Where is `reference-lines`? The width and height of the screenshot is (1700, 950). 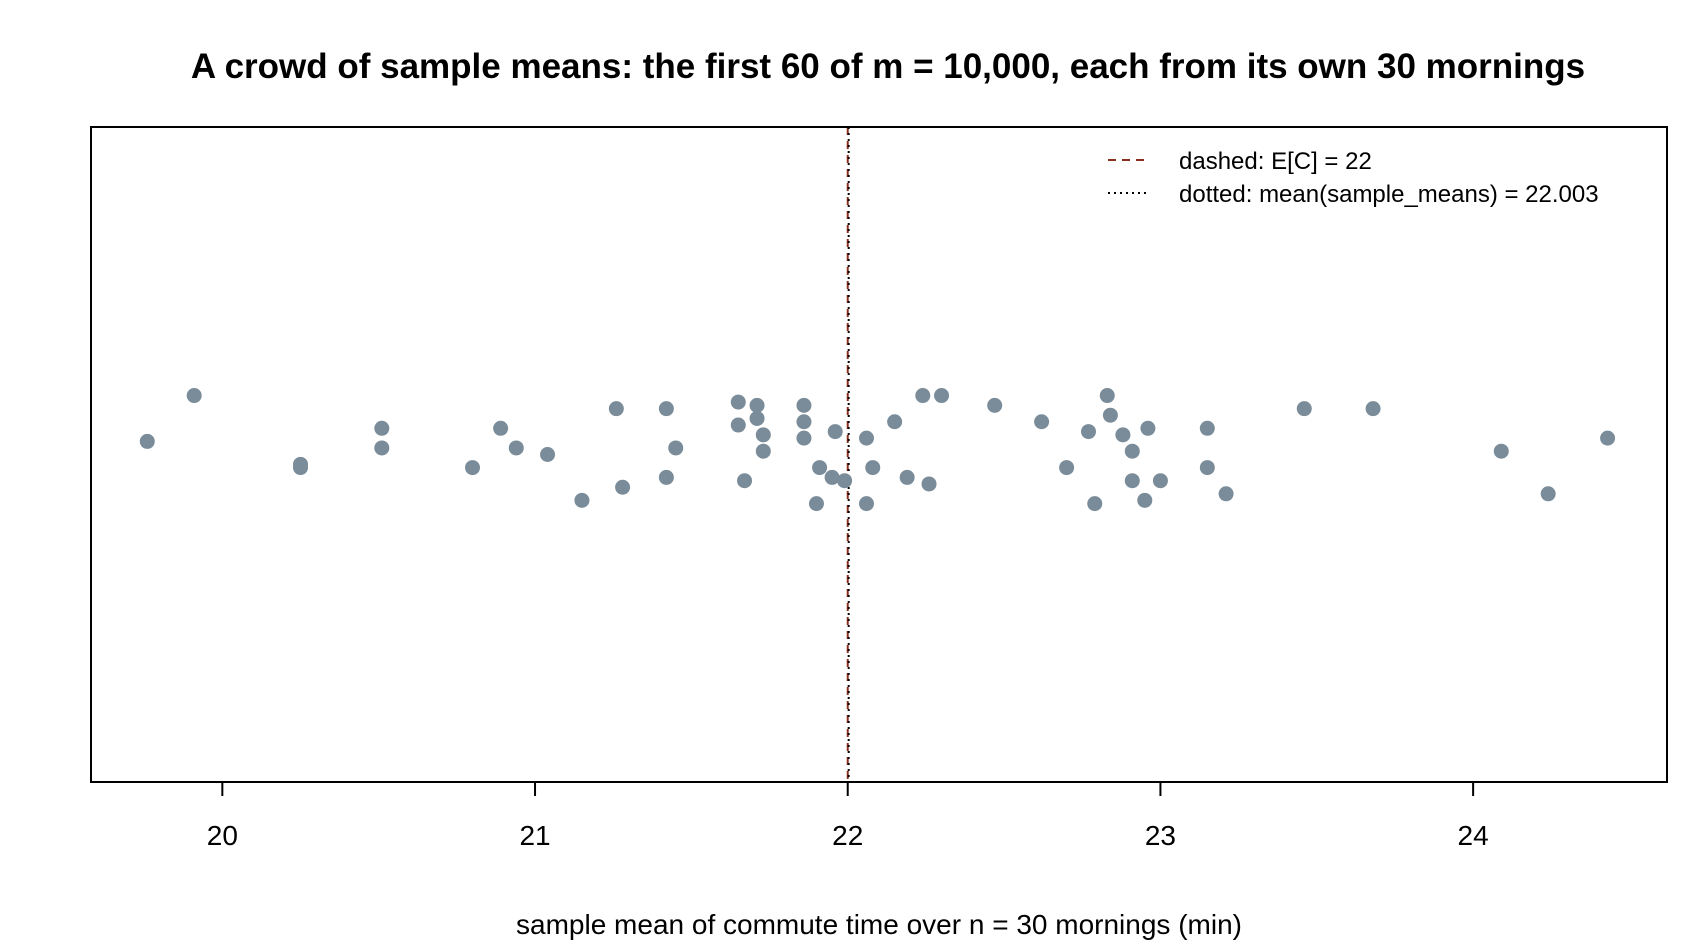 reference-lines is located at coordinates (848, 454).